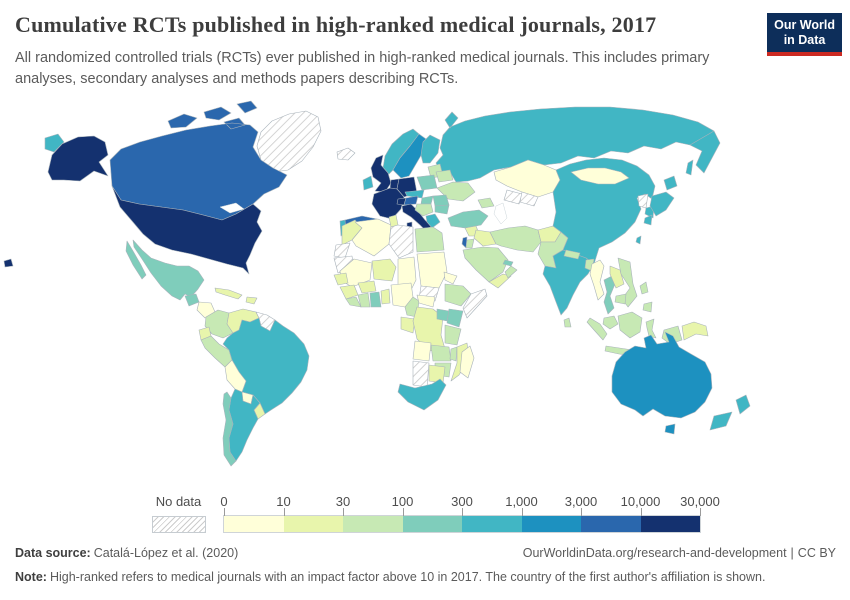  What do you see at coordinates (660, 200) in the screenshot?
I see `country-japan` at bounding box center [660, 200].